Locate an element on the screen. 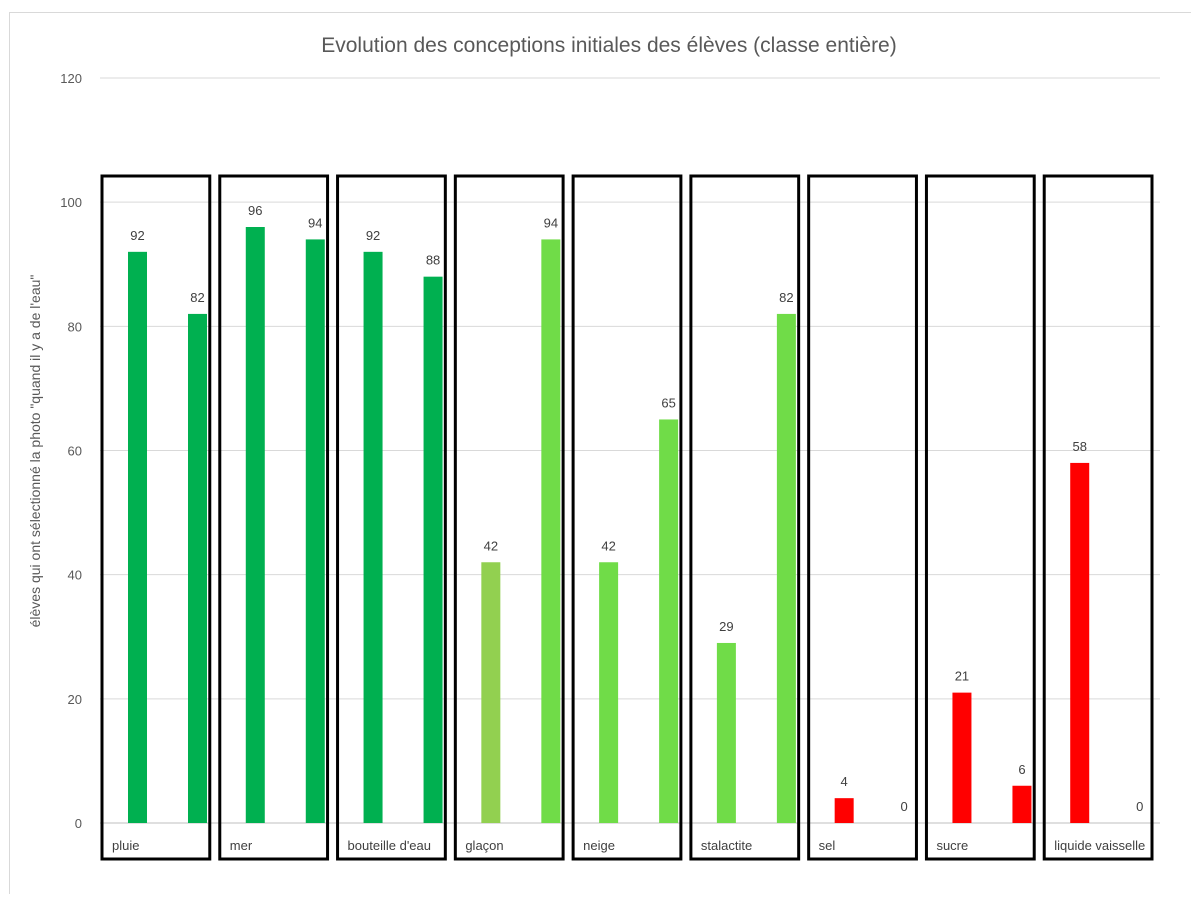 This screenshot has width=1194, height=897. y-axis-ticks: 0 20 40 60 80 100 120 is located at coordinates (71, 451).